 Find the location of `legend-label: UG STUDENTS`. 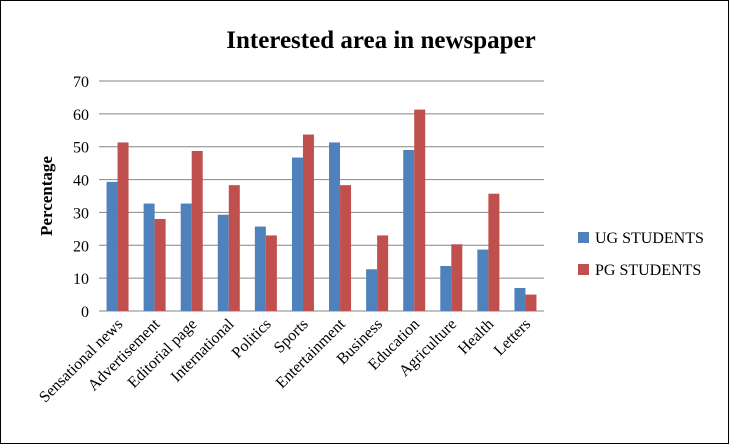

legend-label: UG STUDENTS is located at coordinates (649, 238).